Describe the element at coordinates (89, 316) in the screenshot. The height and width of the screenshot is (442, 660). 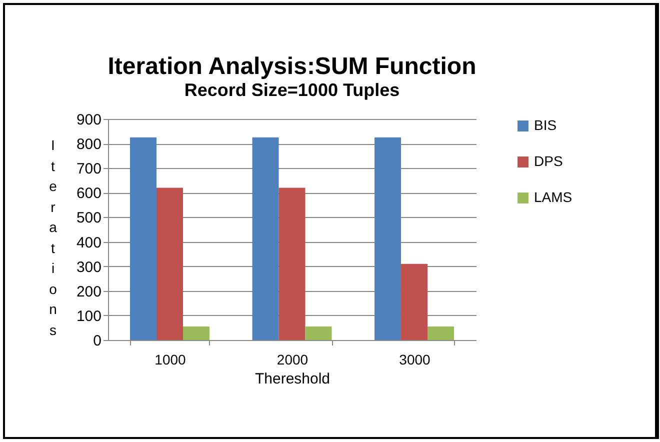
I see `y-tick-label: 100` at that location.